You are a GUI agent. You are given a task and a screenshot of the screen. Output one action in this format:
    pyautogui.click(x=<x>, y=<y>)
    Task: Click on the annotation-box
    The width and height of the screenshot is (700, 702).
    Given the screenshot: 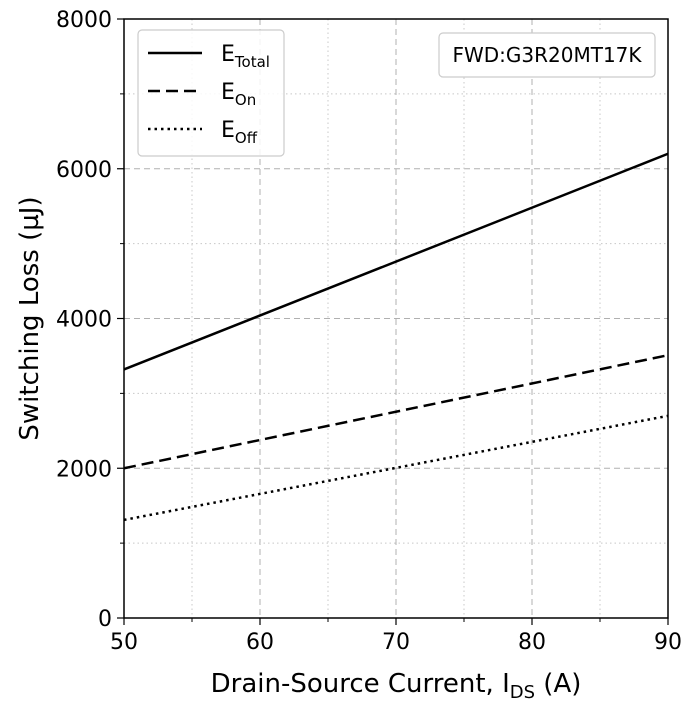 What is the action you would take?
    pyautogui.click(x=547, y=55)
    